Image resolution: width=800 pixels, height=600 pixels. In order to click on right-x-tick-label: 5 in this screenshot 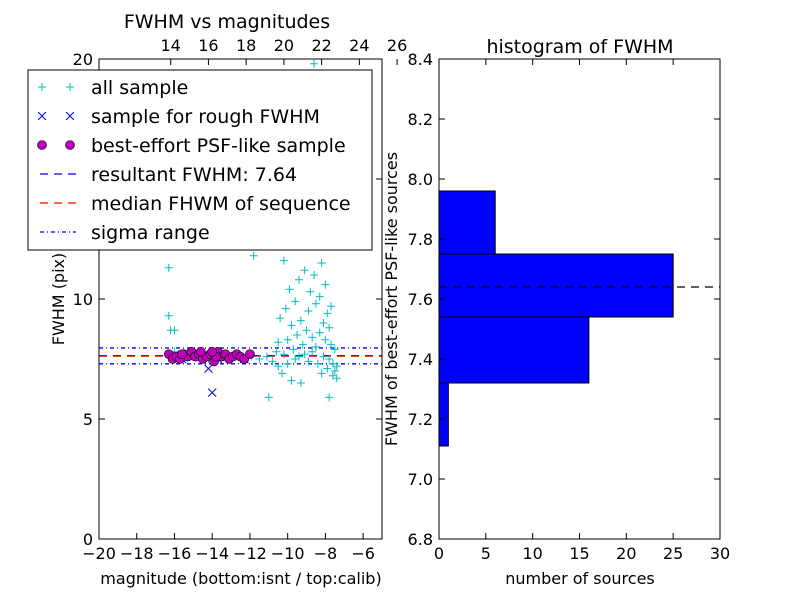, I will do `click(486, 553)`.